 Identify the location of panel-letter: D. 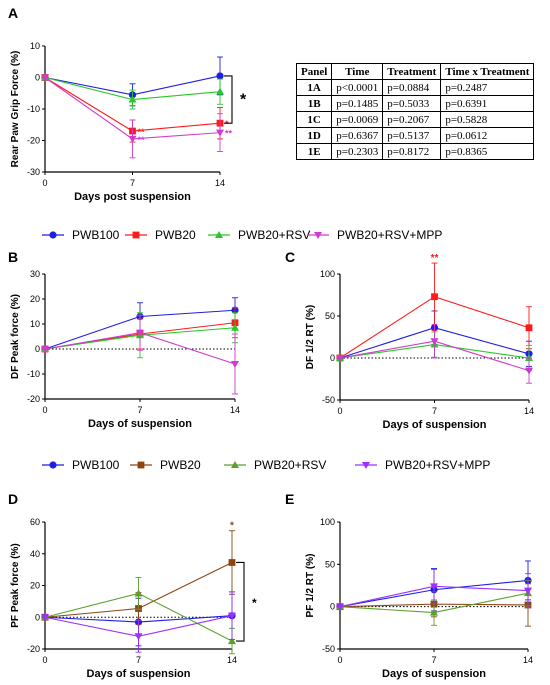
(13, 499).